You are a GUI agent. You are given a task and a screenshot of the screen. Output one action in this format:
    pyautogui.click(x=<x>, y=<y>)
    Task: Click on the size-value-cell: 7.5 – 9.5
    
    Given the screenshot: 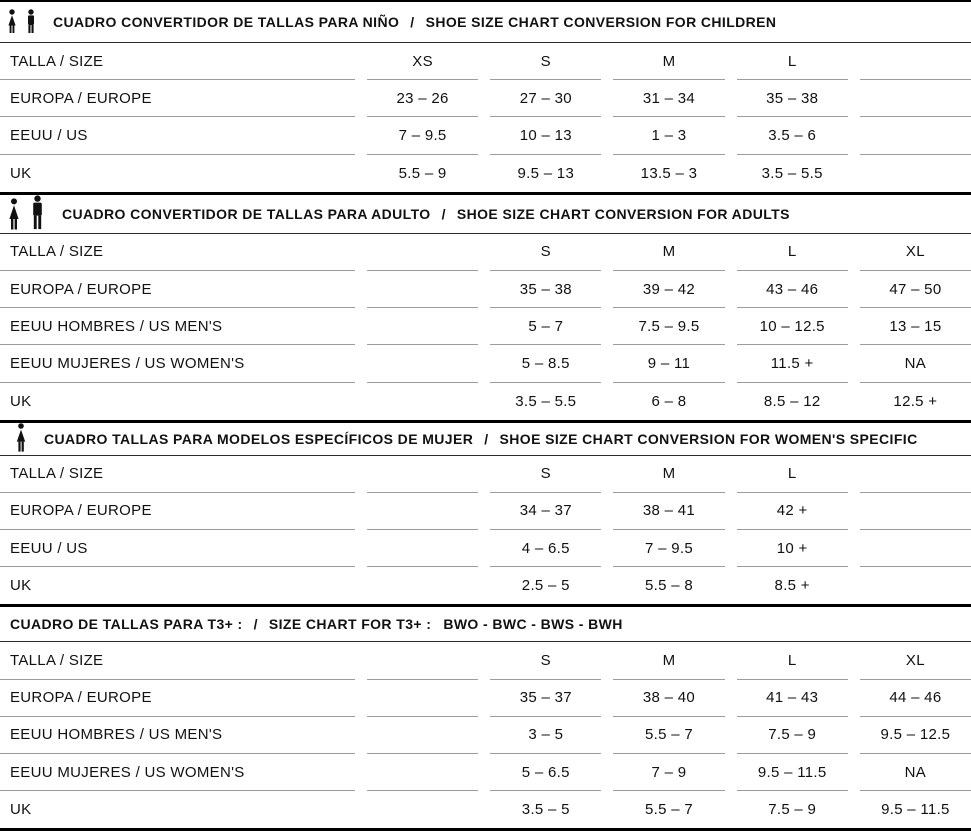 What is the action you would take?
    pyautogui.click(x=669, y=327)
    